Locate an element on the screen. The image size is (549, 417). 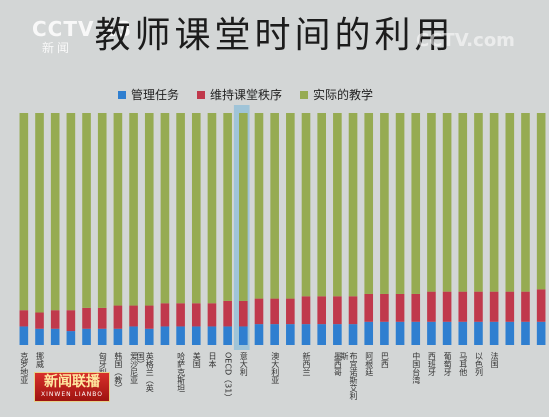
category-label: 以色列 is located at coordinates (479, 364).